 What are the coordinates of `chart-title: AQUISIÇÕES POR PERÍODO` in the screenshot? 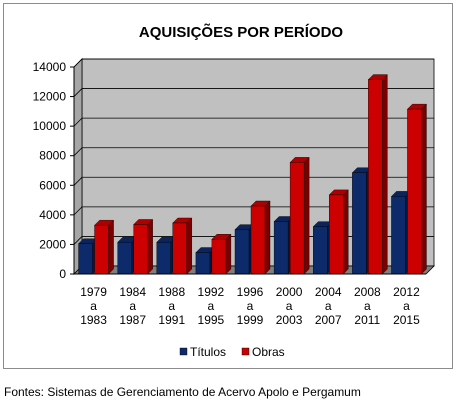 It's located at (241, 32).